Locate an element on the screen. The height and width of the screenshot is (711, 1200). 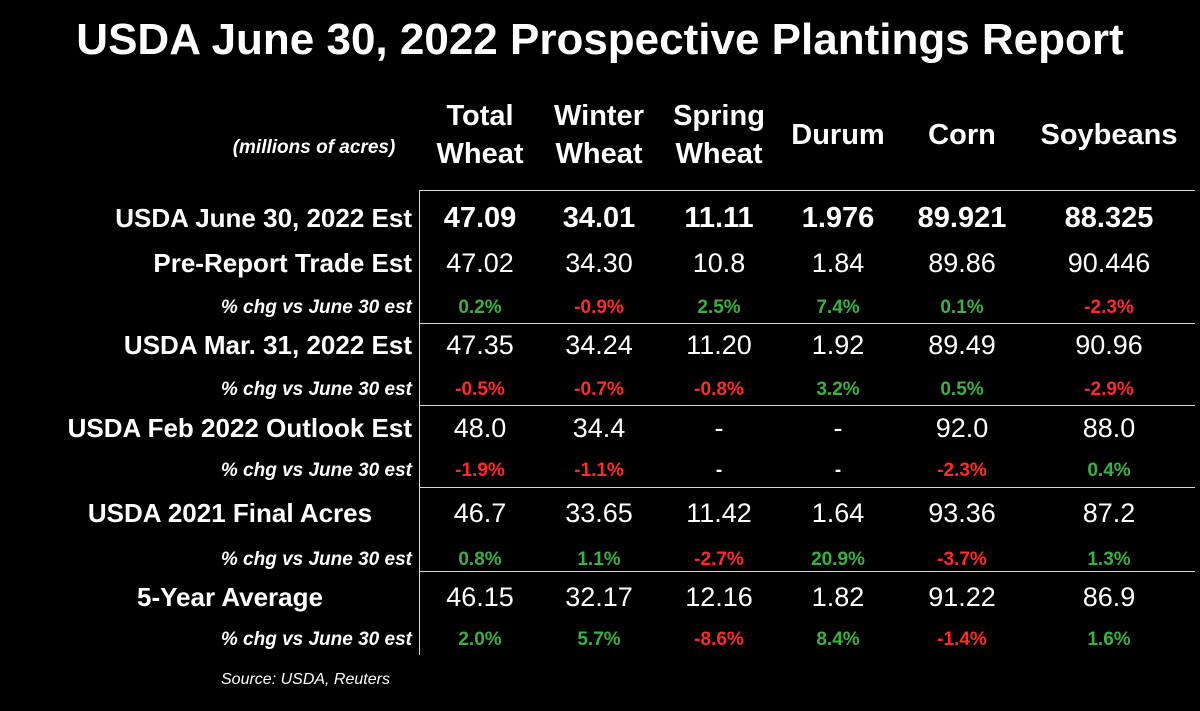
column-header: Spring Wheat is located at coordinates (719, 135).